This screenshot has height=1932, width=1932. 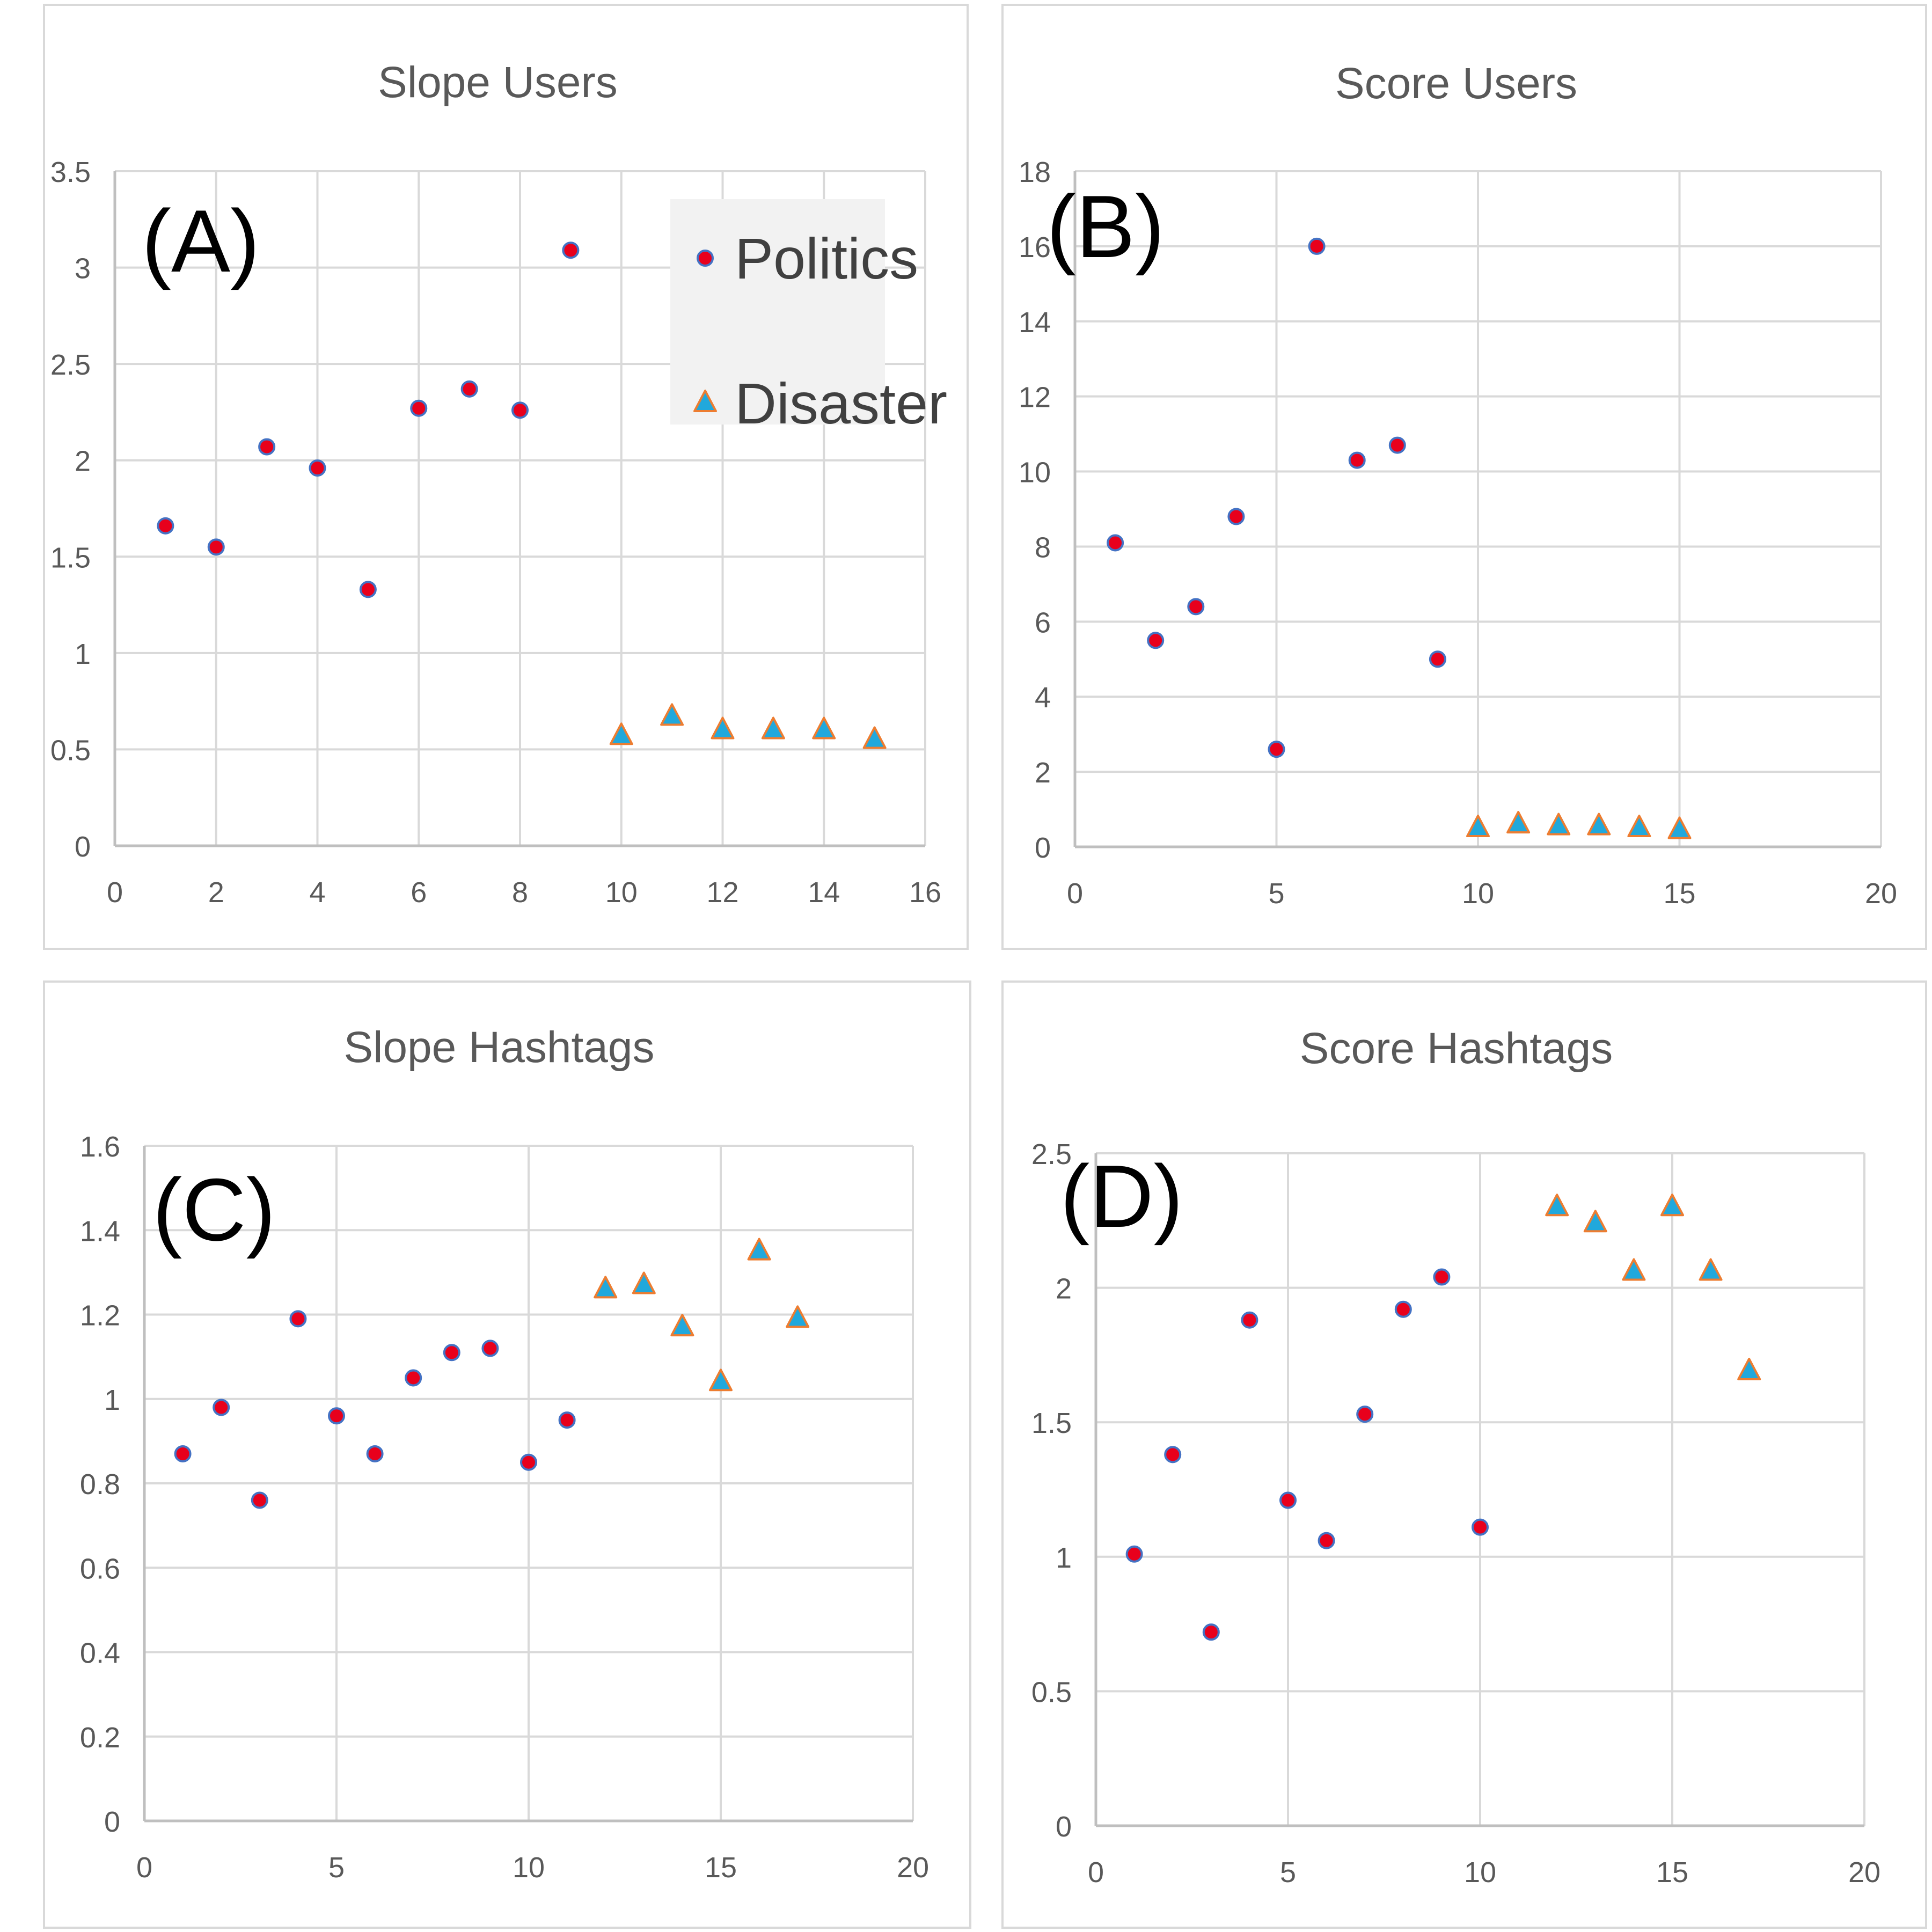 I want to click on y-tick-label: 1.6, so click(x=100, y=1147).